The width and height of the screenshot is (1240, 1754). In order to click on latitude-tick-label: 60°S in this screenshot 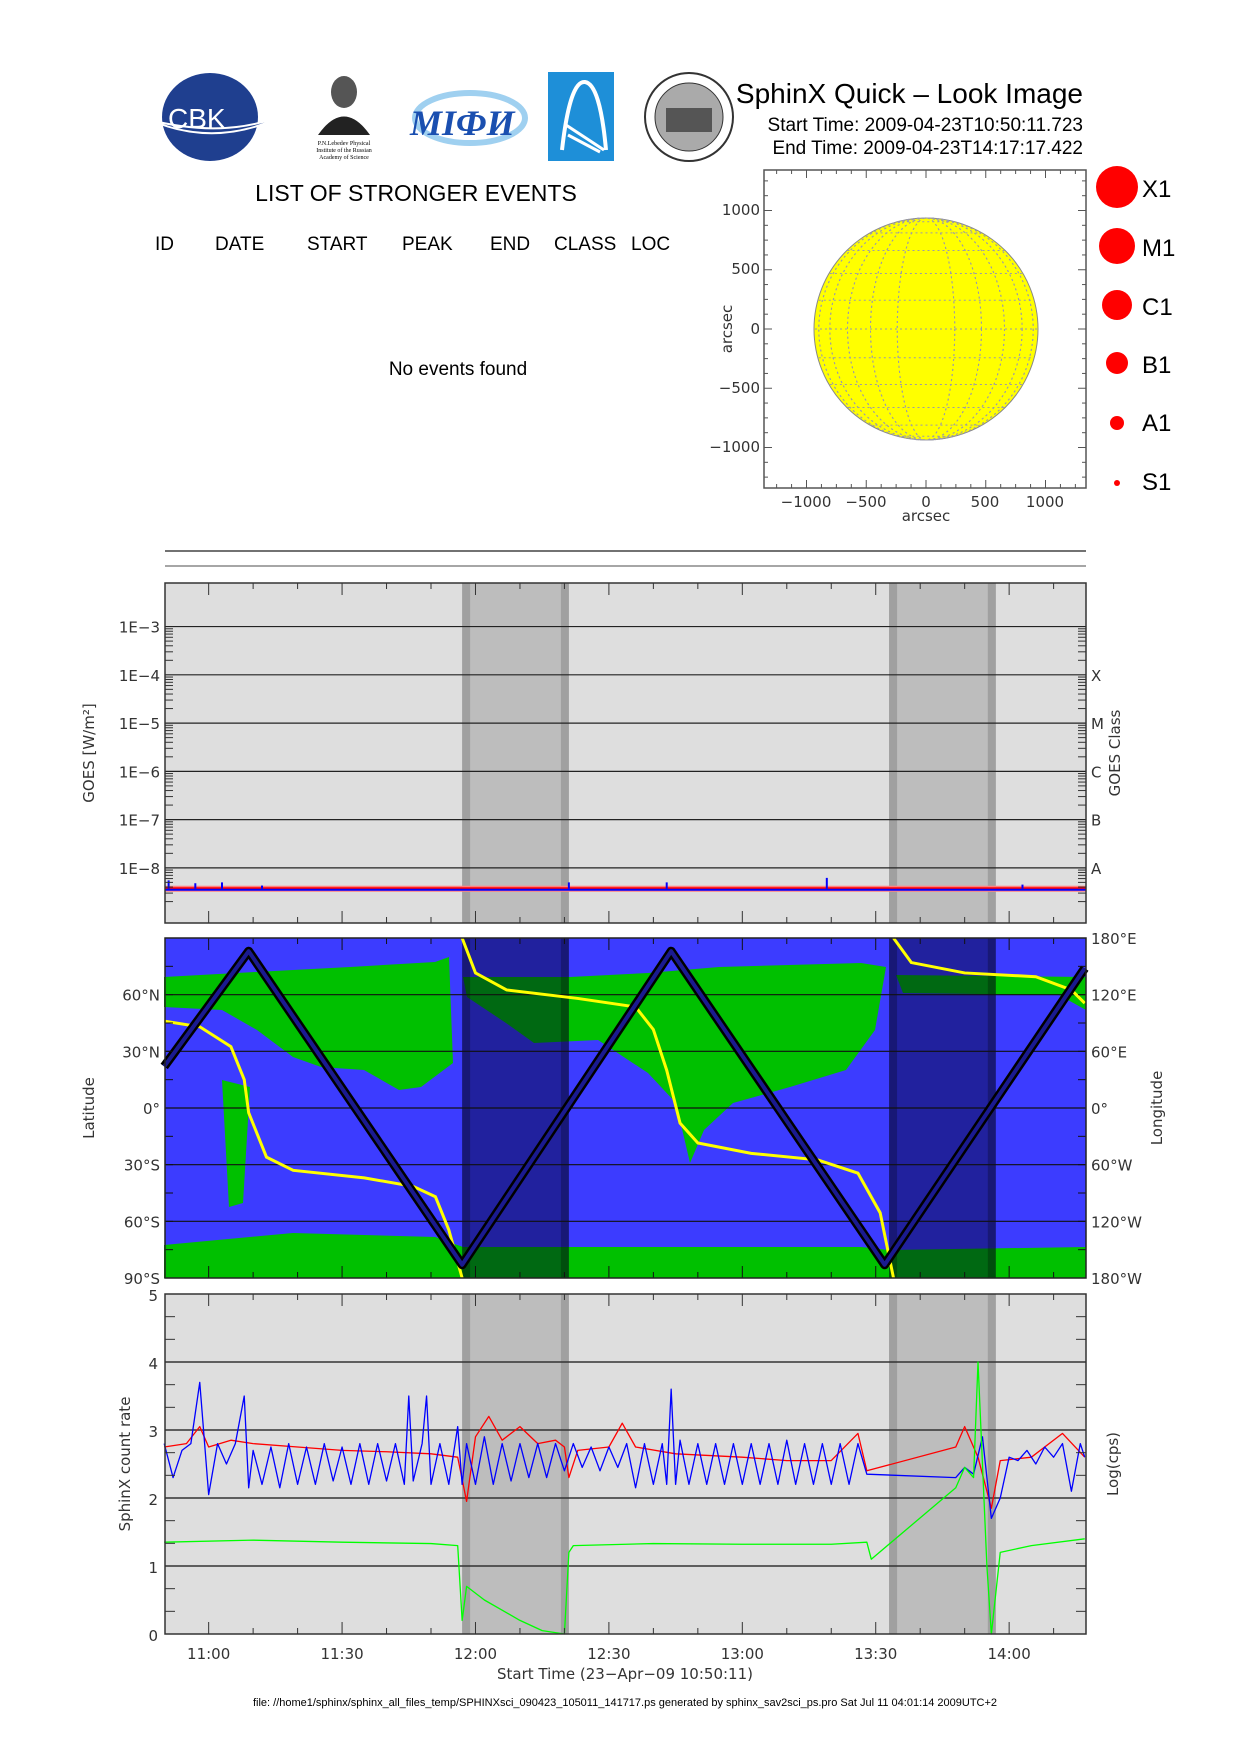, I will do `click(142, 1222)`.